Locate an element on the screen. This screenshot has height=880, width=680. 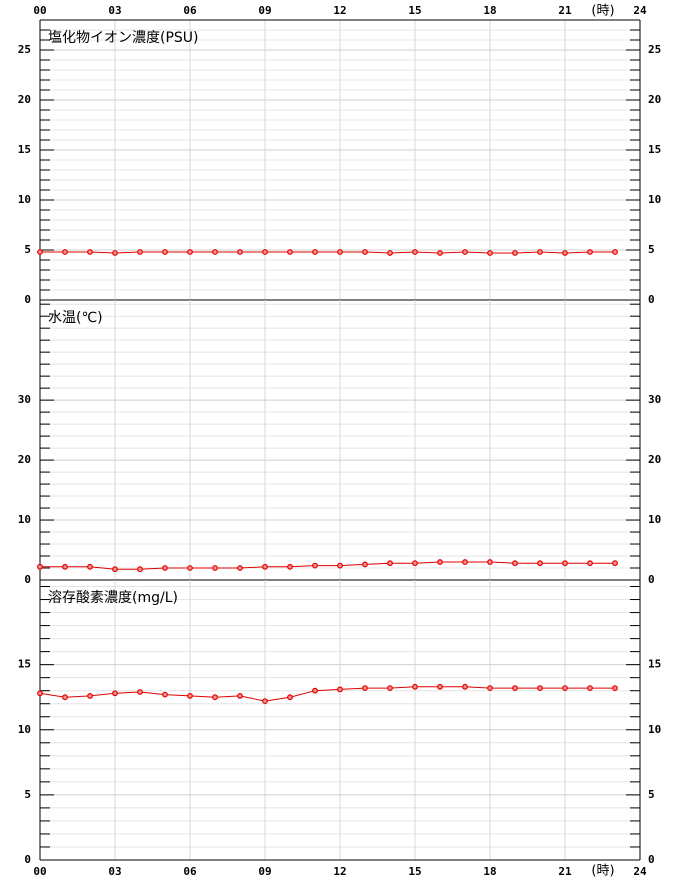
y-tick-label: 20 is located at coordinates (24, 99).